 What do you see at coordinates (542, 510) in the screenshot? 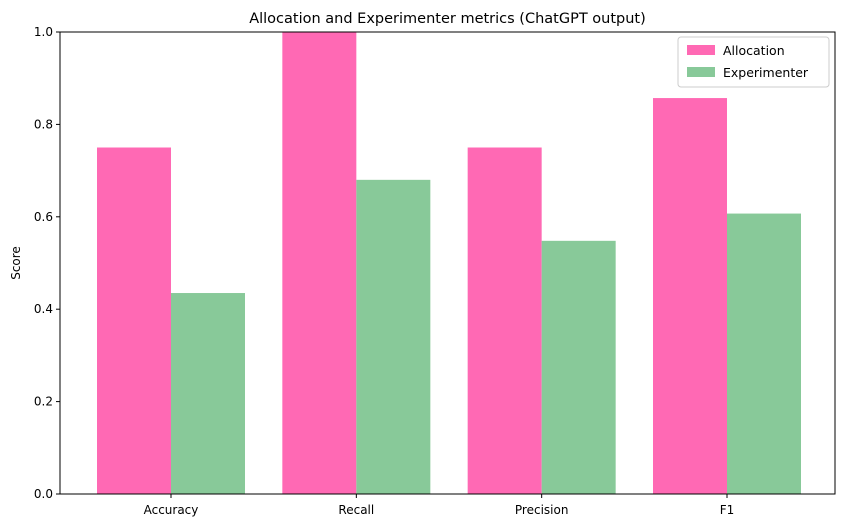
I see `x-tick-label-precision: Precision` at bounding box center [542, 510].